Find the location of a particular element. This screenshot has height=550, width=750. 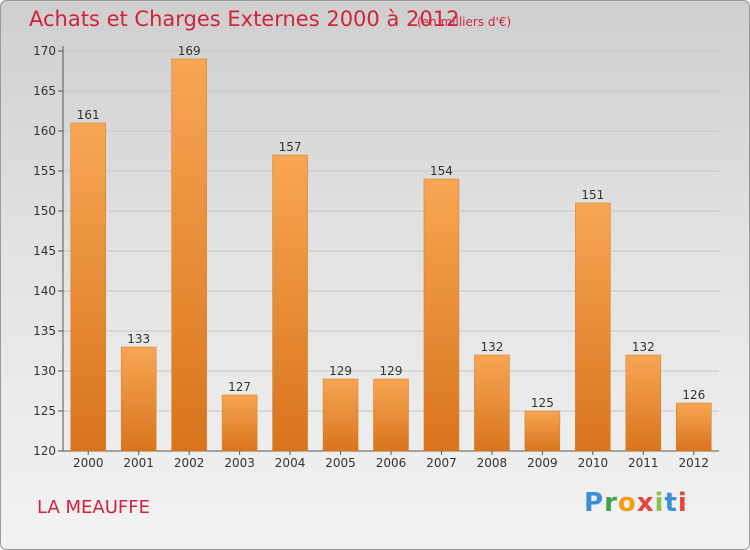

x-tick-label: 2001 is located at coordinates (138, 463).